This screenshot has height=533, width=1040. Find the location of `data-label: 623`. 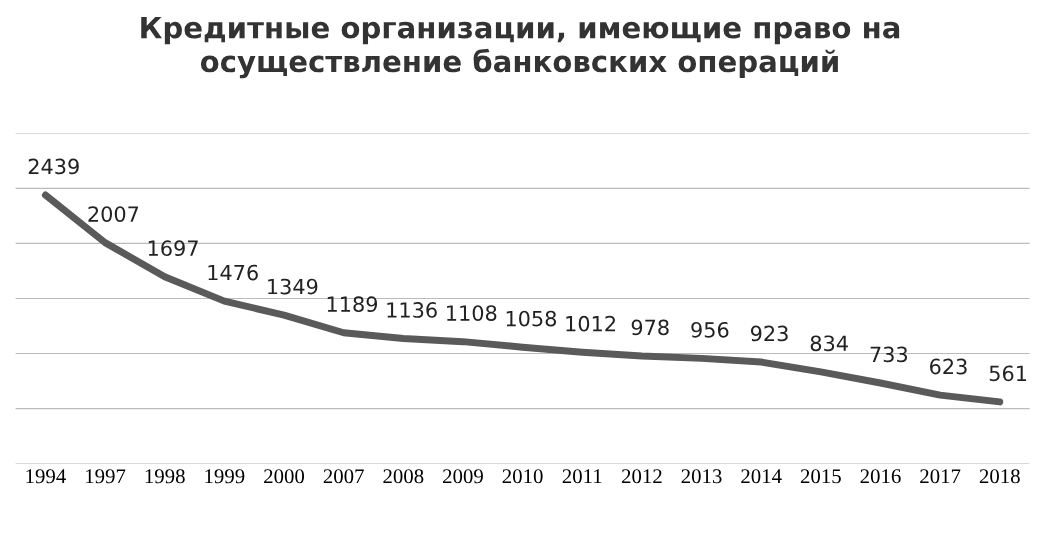

data-label: 623 is located at coordinates (948, 366).